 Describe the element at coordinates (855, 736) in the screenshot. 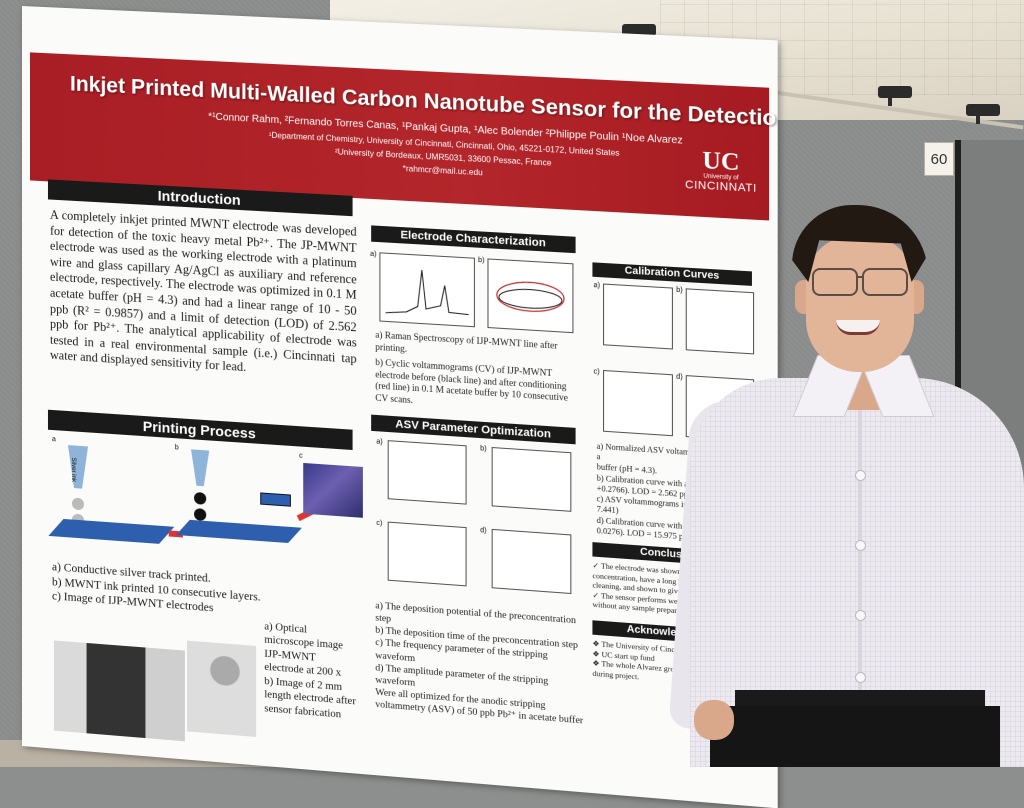

I see `presenter-pants` at that location.